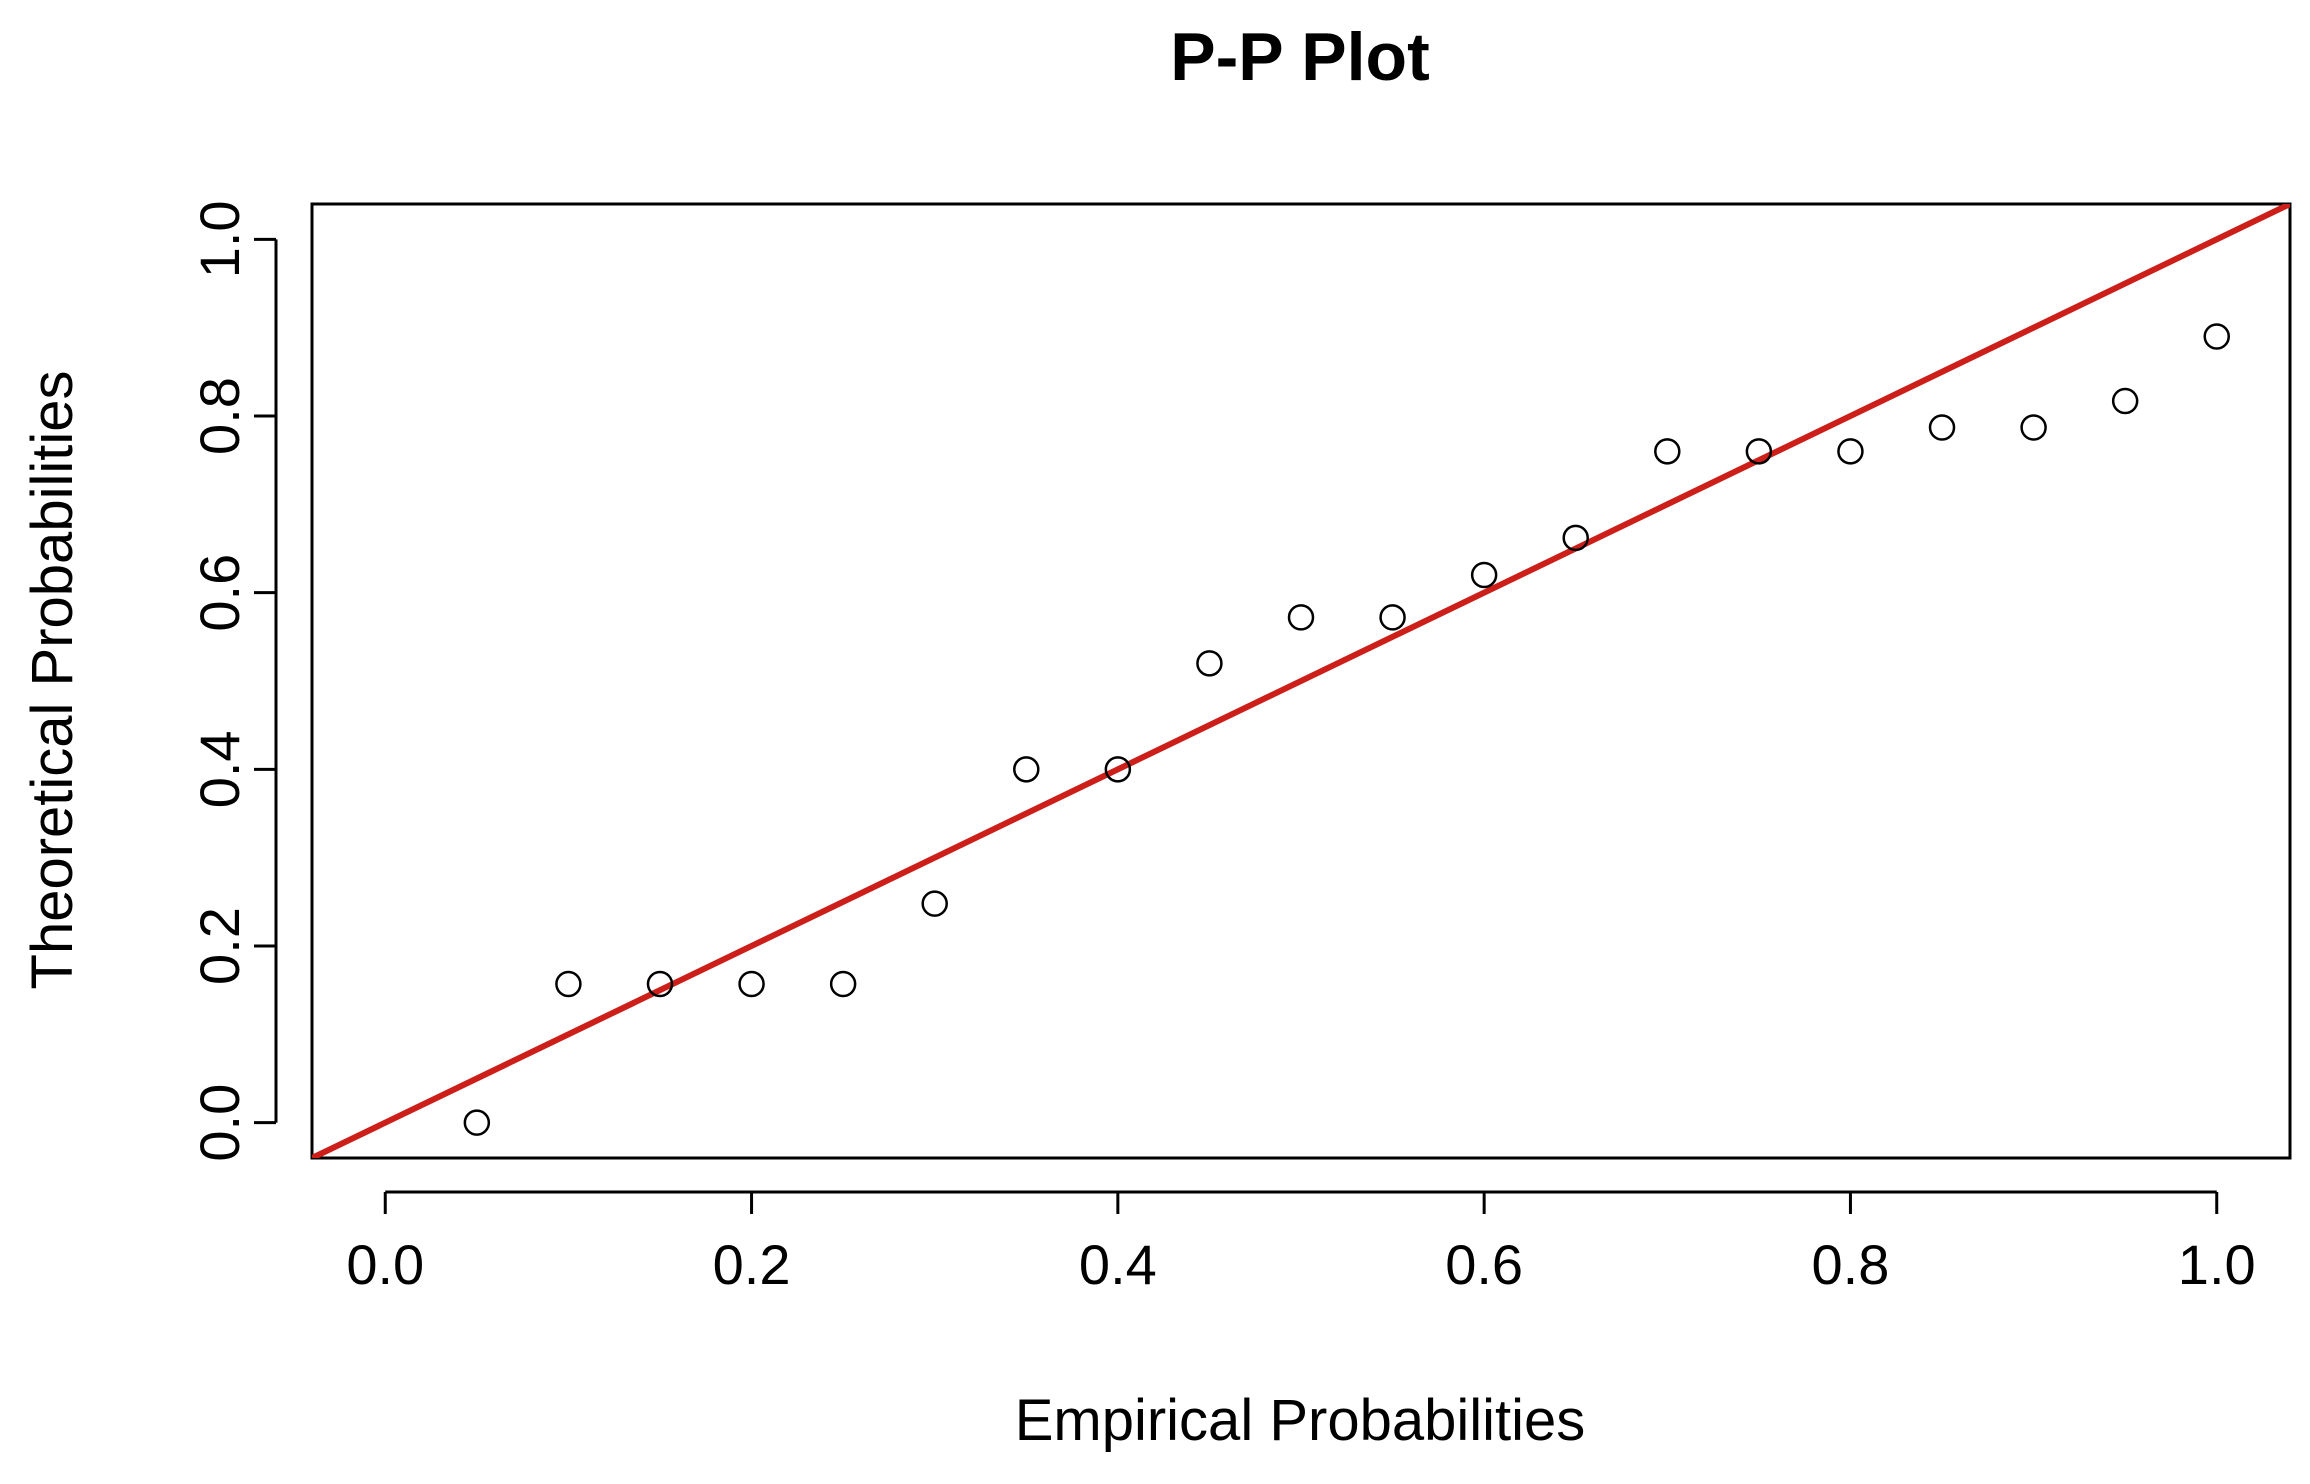 The width and height of the screenshot is (2310, 1484). I want to click on y-axis: 0.0 0.2 0.4 0.6 0.8 1.0, so click(233, 681).